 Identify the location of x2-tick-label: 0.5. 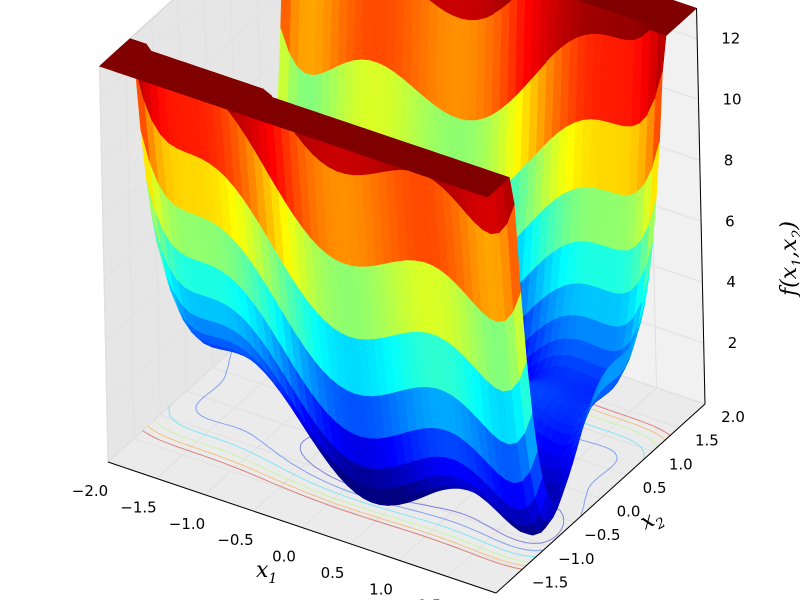
(655, 488).